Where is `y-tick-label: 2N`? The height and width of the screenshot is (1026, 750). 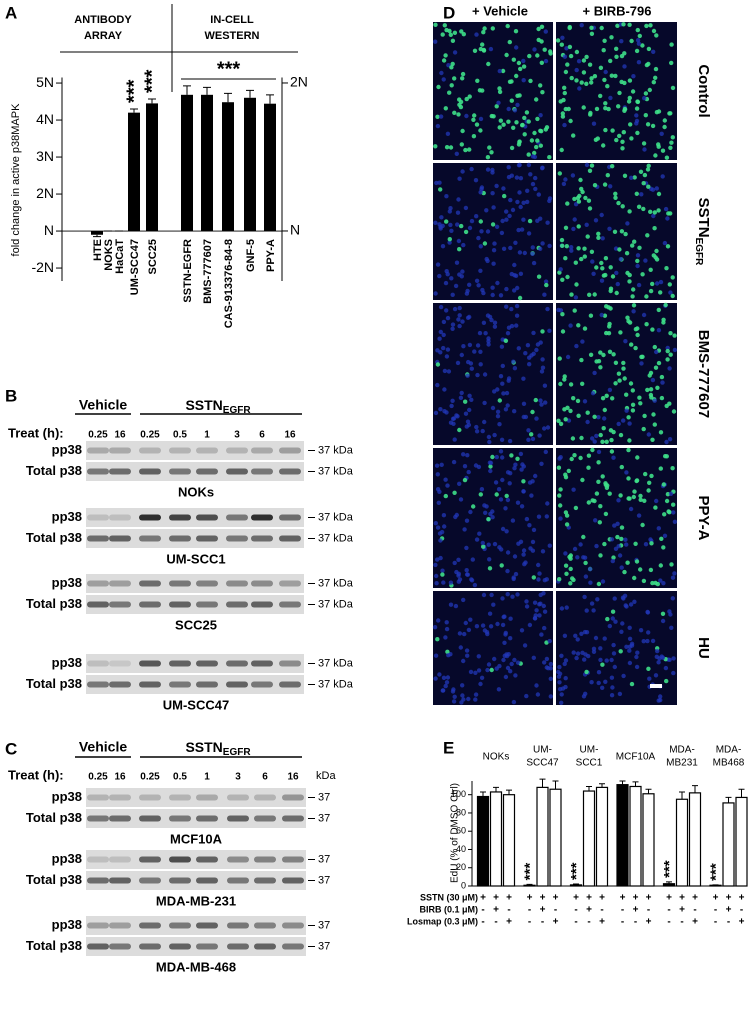 y-tick-label: 2N is located at coordinates (45, 193).